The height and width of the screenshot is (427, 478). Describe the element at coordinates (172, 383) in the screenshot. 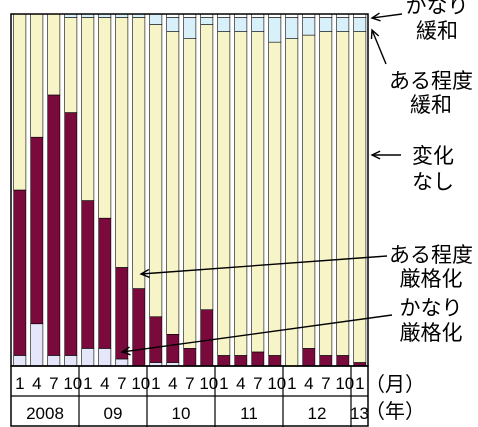

I see `x-tick-label-10: 4` at that location.